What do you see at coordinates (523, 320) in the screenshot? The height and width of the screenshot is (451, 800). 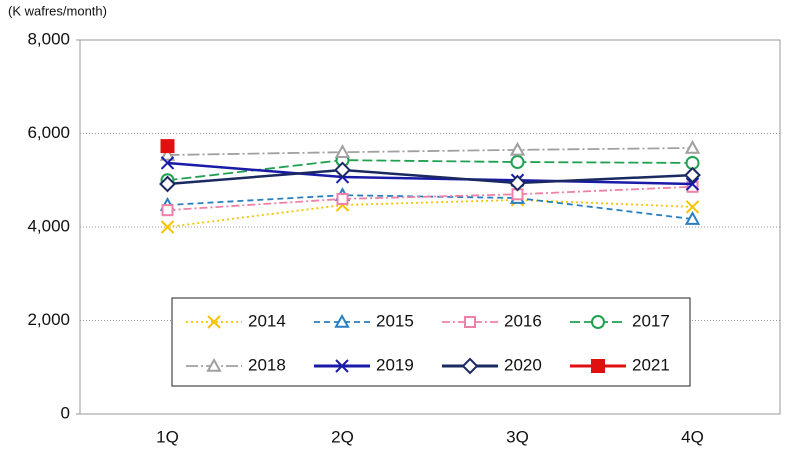 I see `legend-label: 2016` at bounding box center [523, 320].